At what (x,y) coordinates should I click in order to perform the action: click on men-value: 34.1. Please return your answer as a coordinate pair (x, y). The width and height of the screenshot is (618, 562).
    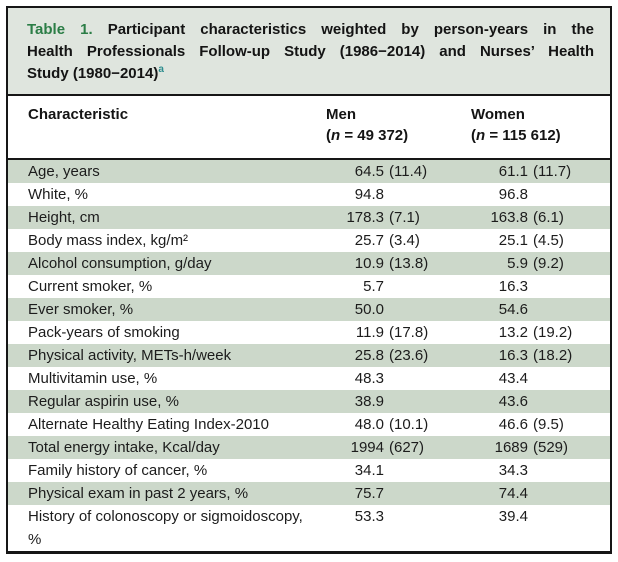
    Looking at the image, I should click on (369, 470).